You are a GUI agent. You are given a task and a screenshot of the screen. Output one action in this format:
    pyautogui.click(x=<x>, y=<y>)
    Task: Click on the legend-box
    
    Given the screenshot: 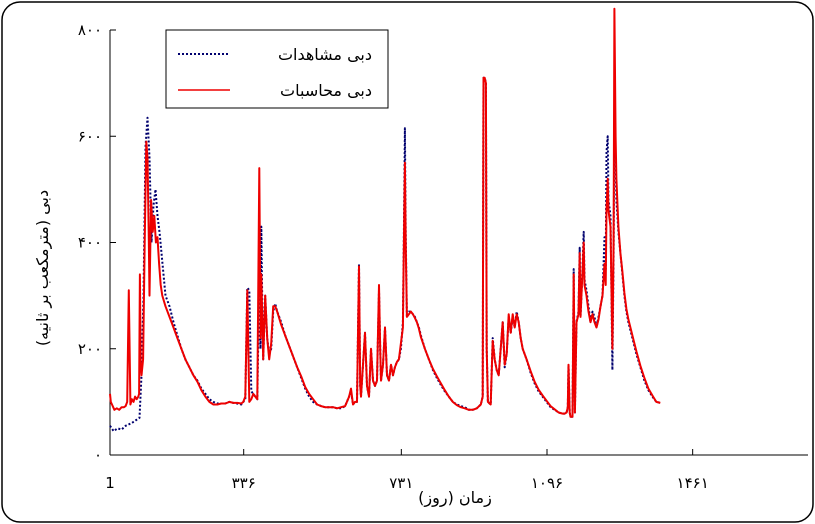 What is the action you would take?
    pyautogui.click(x=277, y=69)
    